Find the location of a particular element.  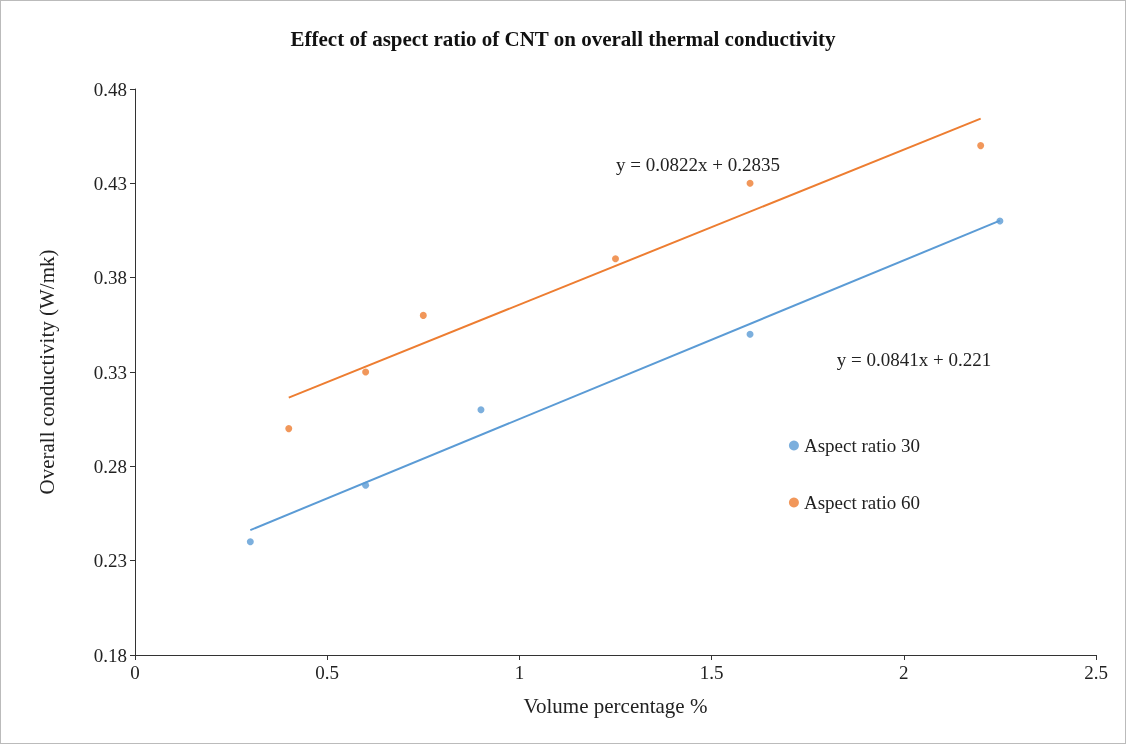

x-tick-label: 0 is located at coordinates (135, 672).